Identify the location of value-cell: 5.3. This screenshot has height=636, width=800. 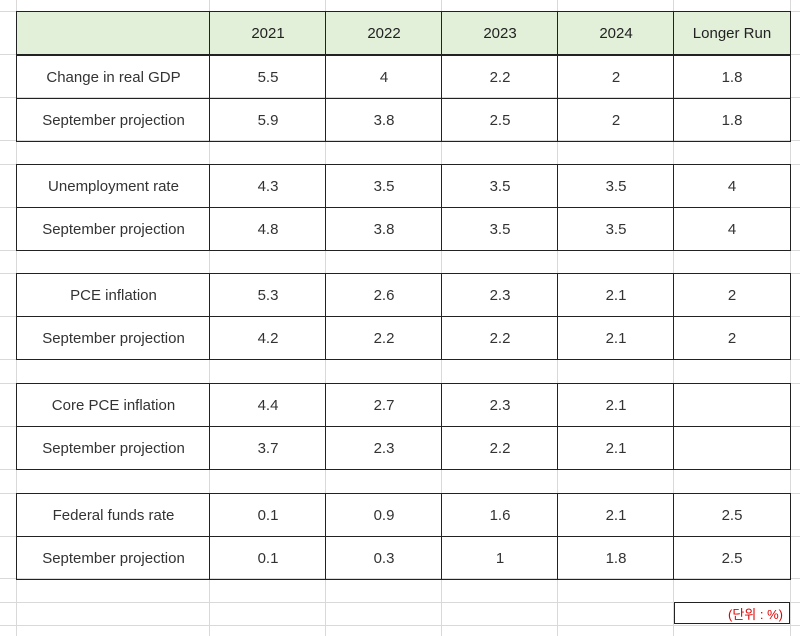
(267, 295).